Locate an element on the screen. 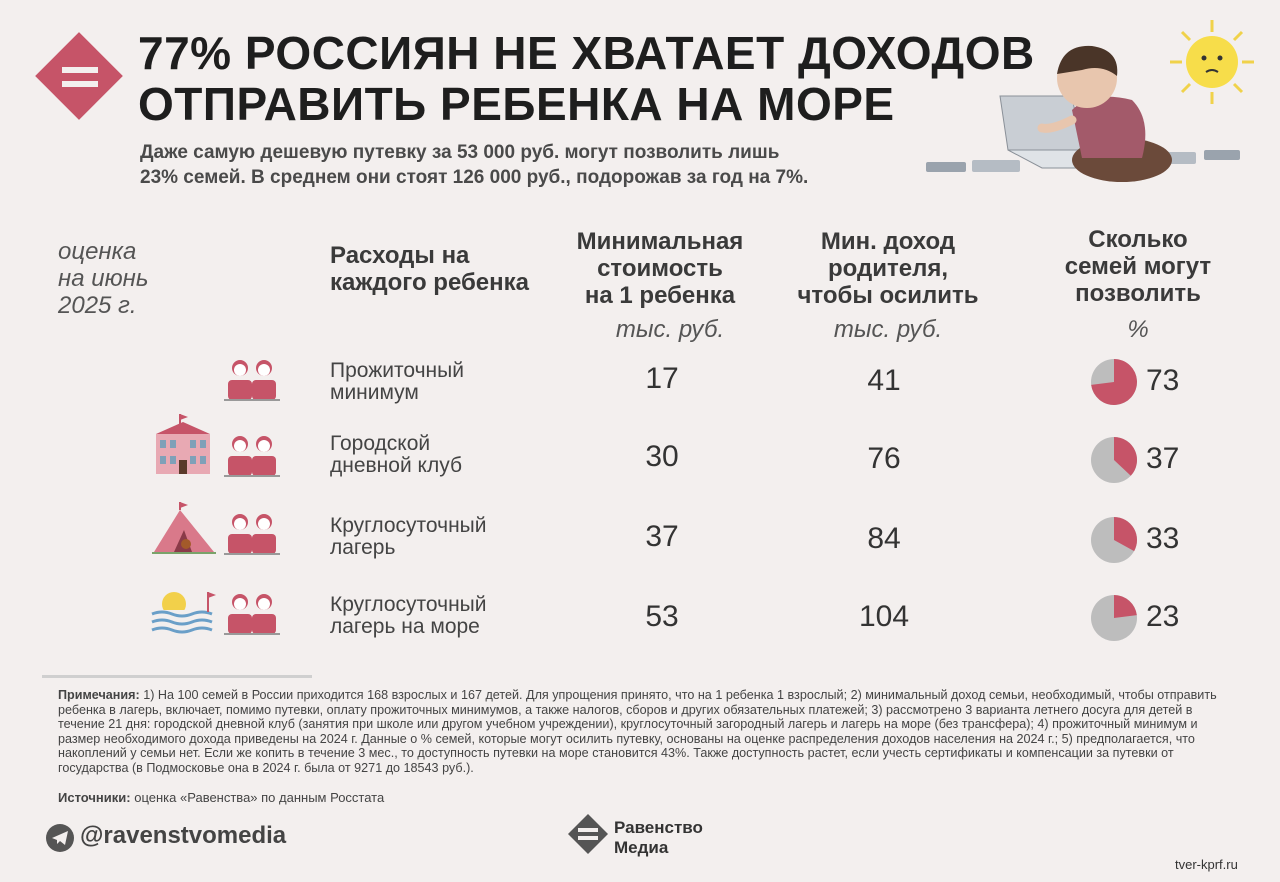  estimate-line-2: на июнь is located at coordinates (103, 278).